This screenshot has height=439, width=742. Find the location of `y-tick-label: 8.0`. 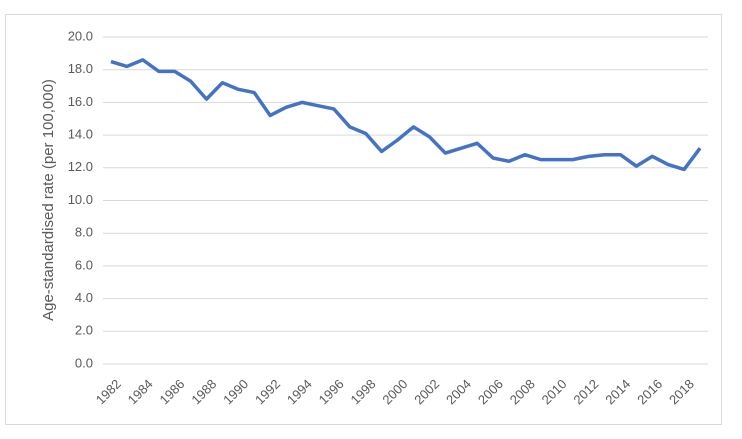

y-tick-label: 8.0 is located at coordinates (84, 232).